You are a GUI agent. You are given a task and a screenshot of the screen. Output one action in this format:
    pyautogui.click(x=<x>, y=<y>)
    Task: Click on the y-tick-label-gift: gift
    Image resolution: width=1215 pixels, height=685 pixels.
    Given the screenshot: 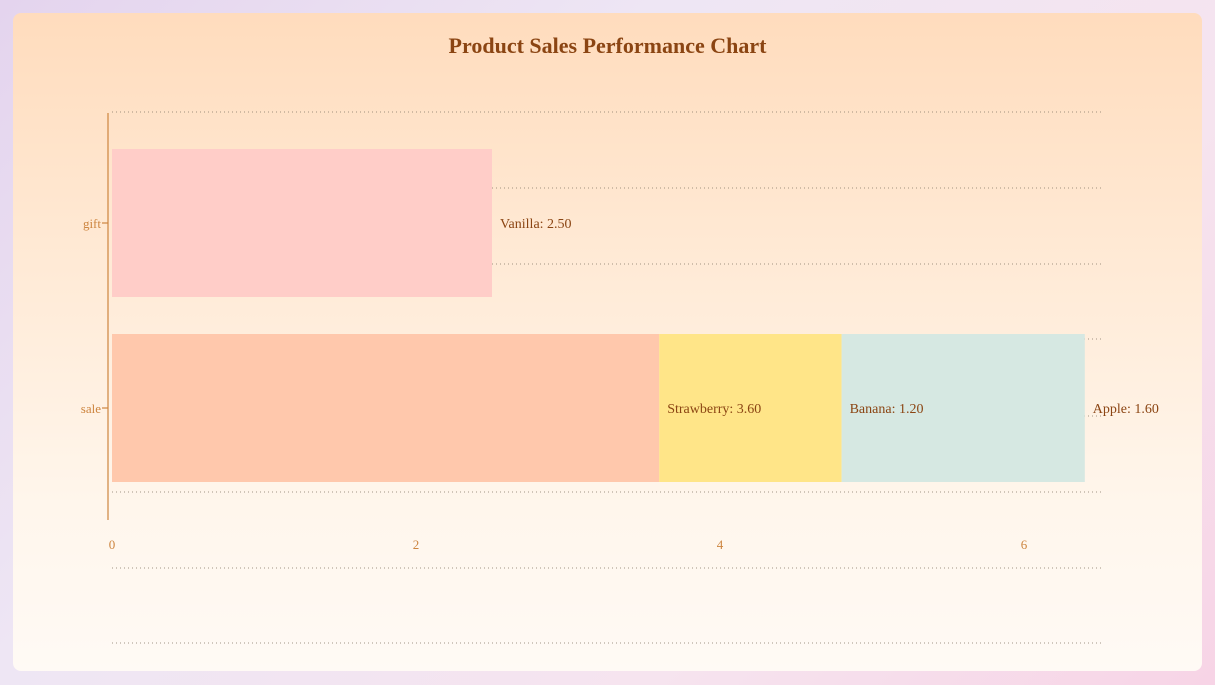 What is the action you would take?
    pyautogui.click(x=92, y=223)
    